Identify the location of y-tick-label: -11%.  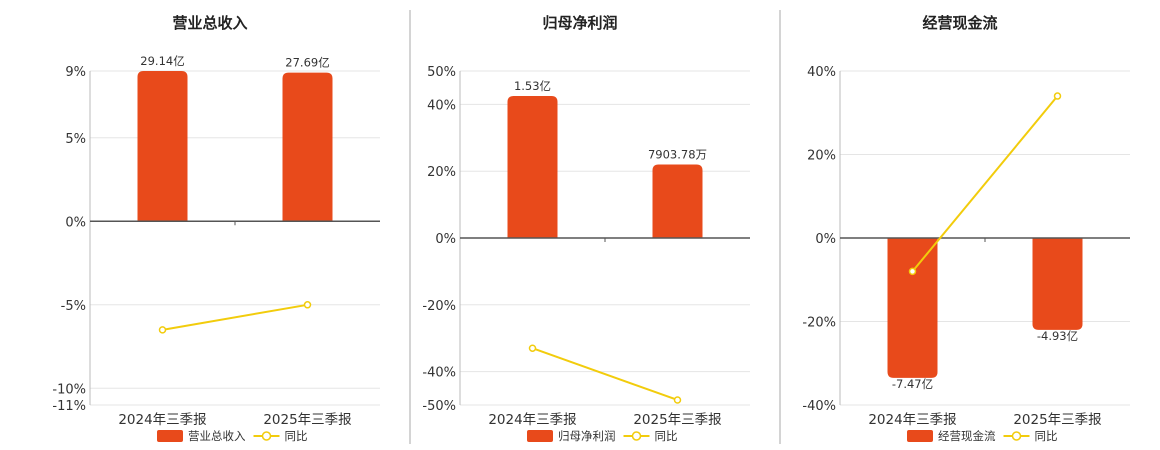
(69, 406).